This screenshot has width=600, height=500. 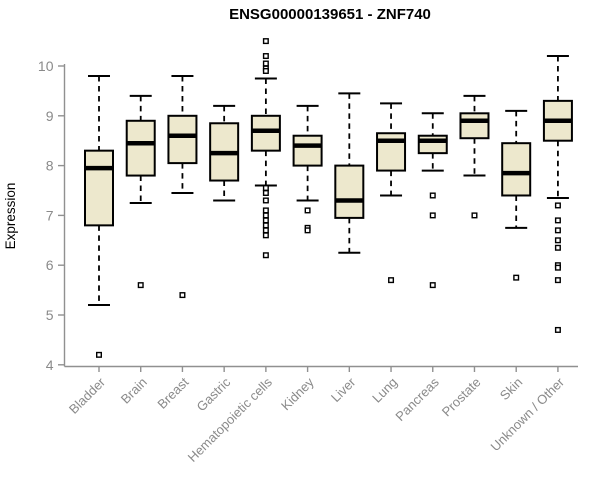 I want to click on x-tick-label-unknown-other: Unknown / Other, so click(x=527, y=414).